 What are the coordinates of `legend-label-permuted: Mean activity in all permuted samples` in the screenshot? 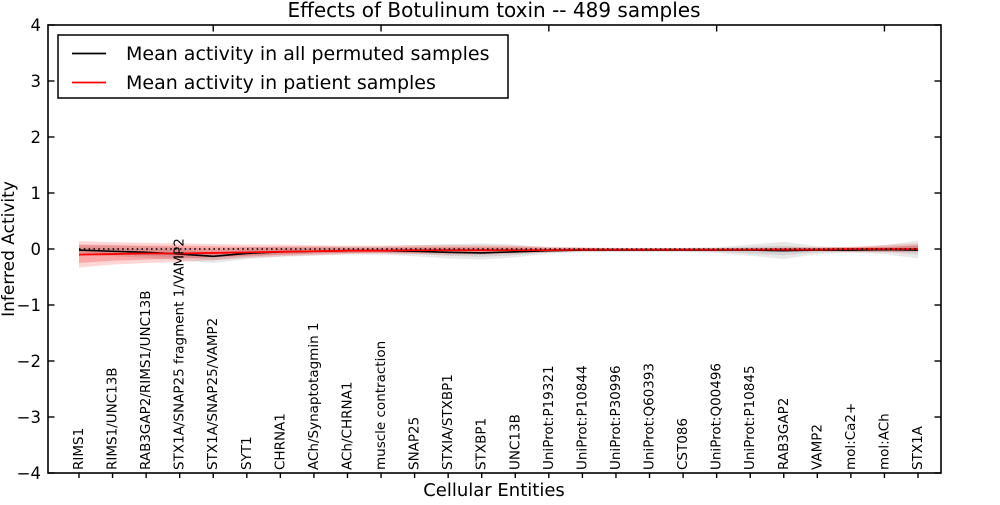 It's located at (307, 54).